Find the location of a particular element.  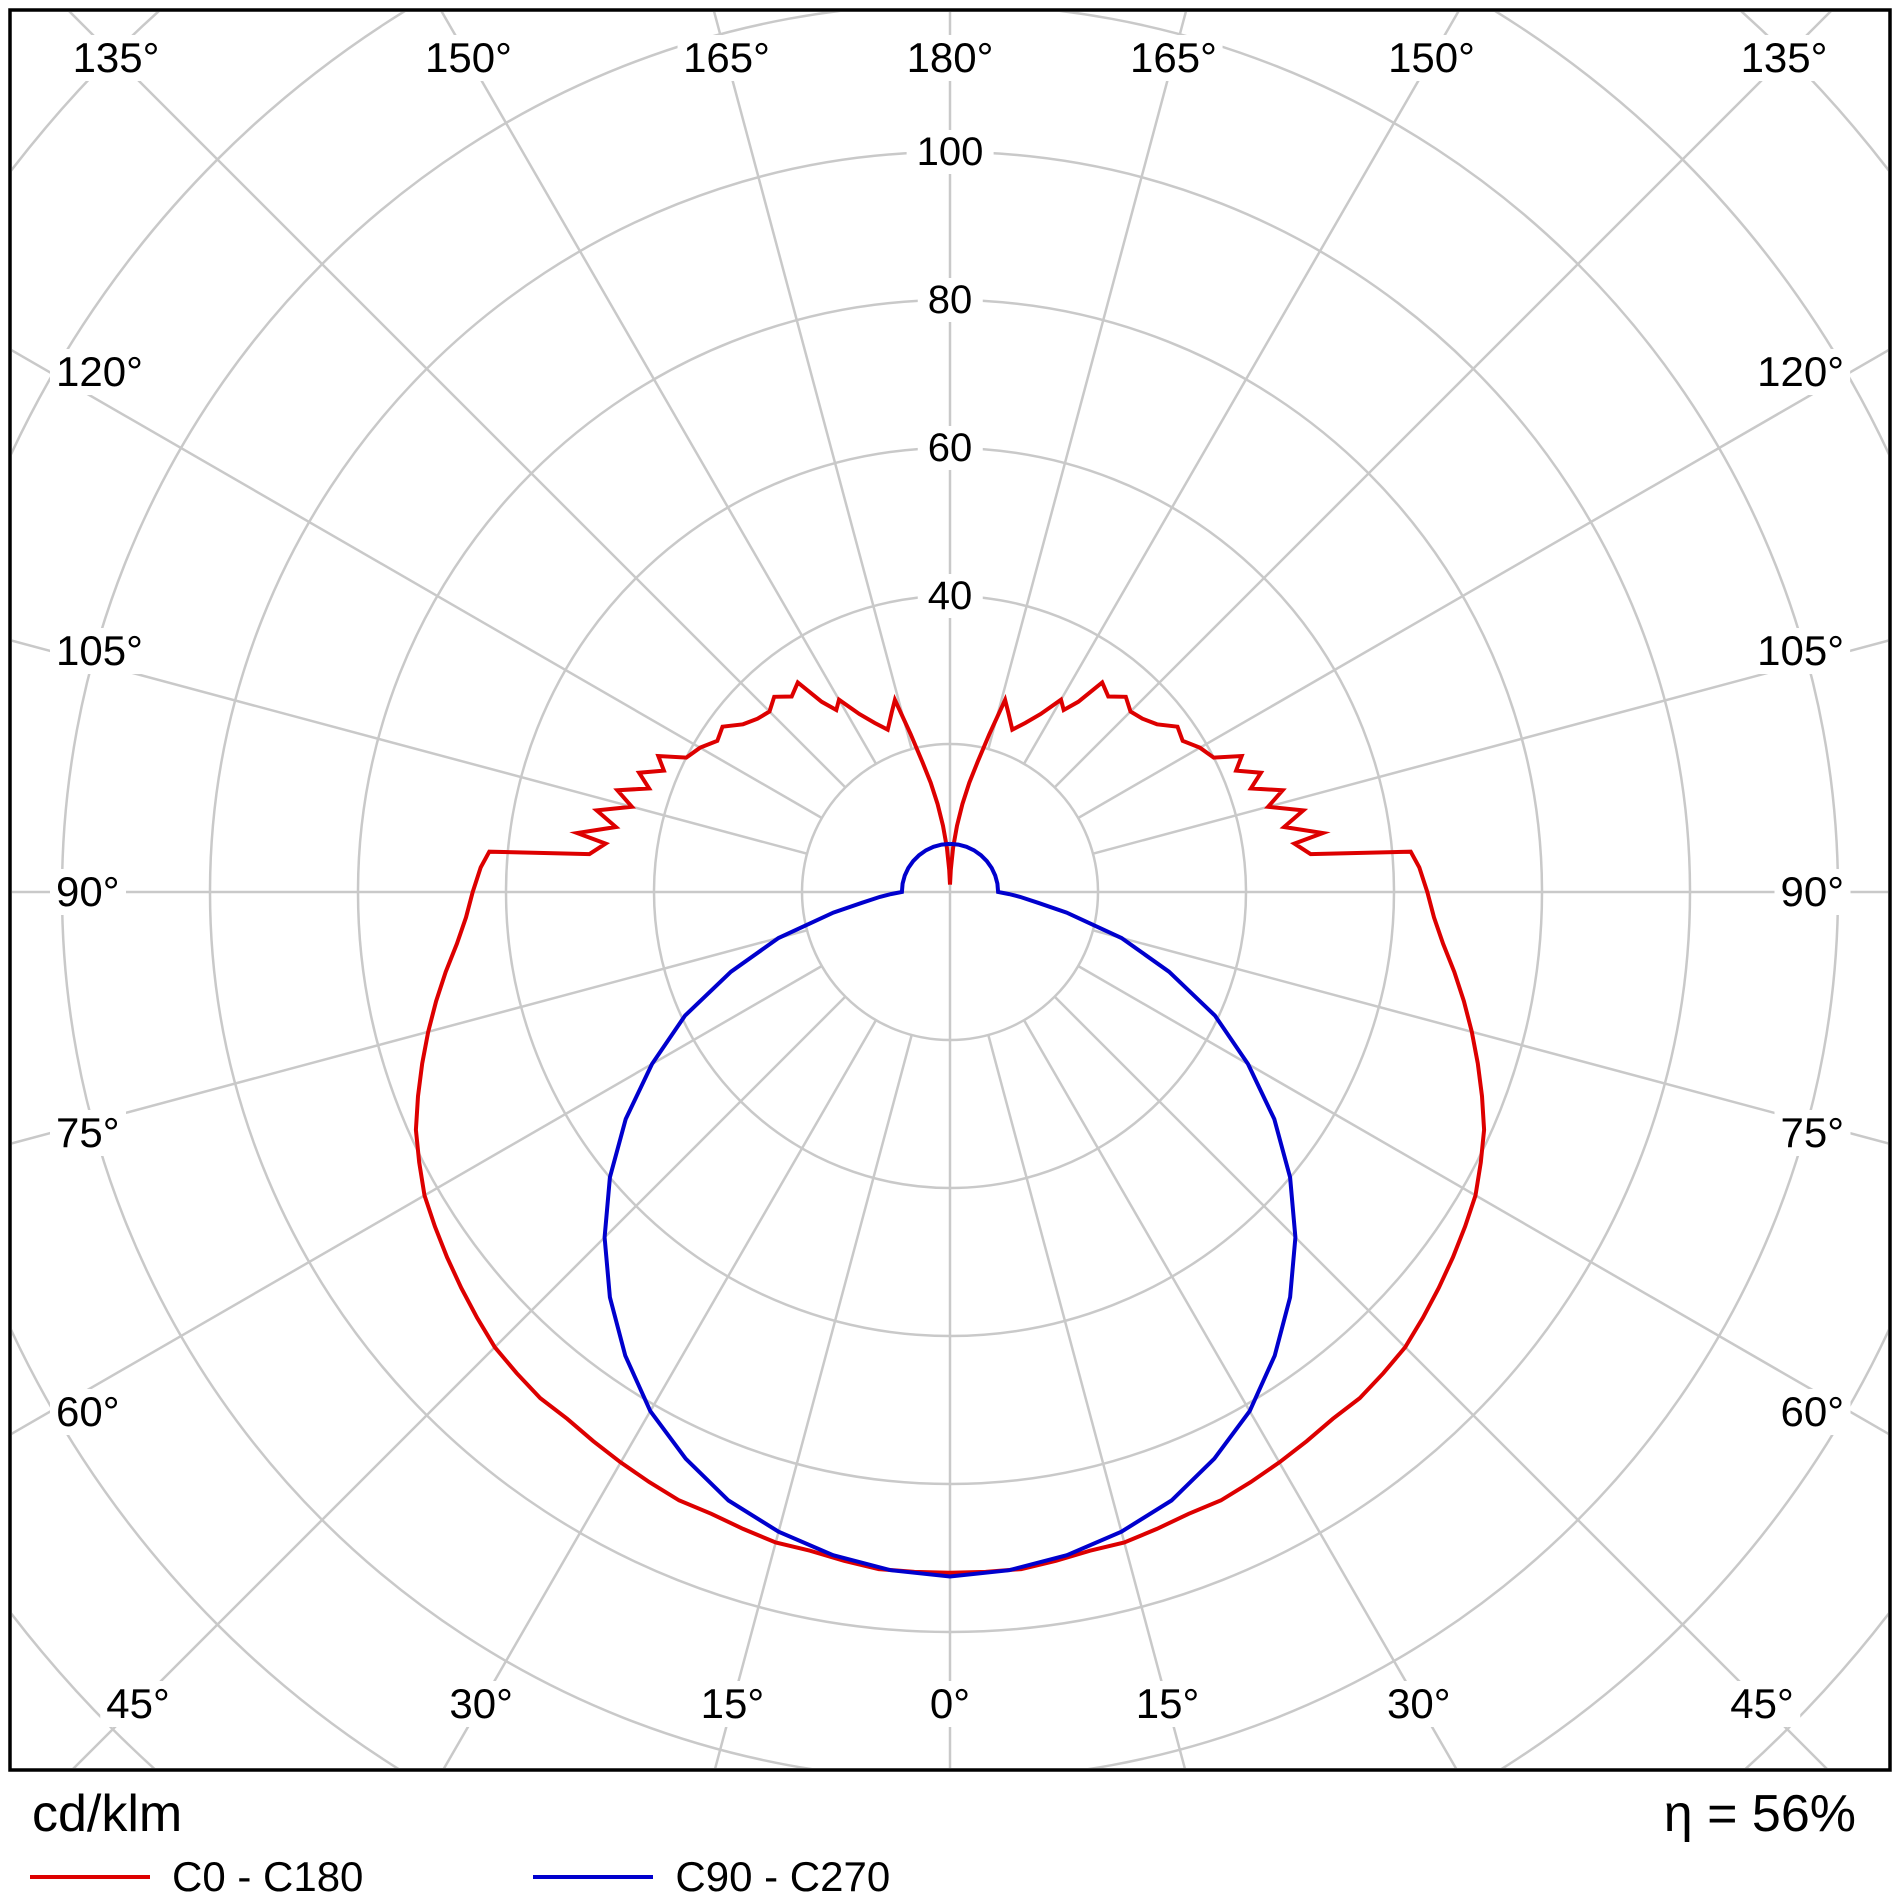

legend: C0 - C180 C90 - C270 is located at coordinates (460, 1877).